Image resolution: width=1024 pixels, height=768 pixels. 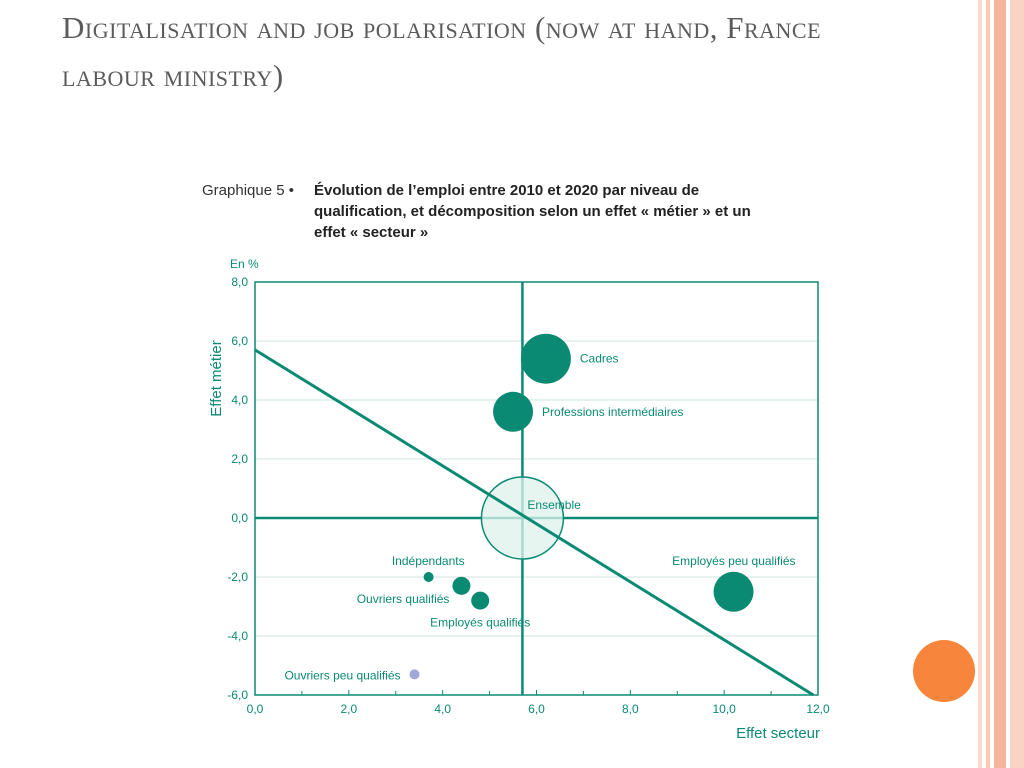 What do you see at coordinates (244, 264) in the screenshot?
I see `unit-label: En %` at bounding box center [244, 264].